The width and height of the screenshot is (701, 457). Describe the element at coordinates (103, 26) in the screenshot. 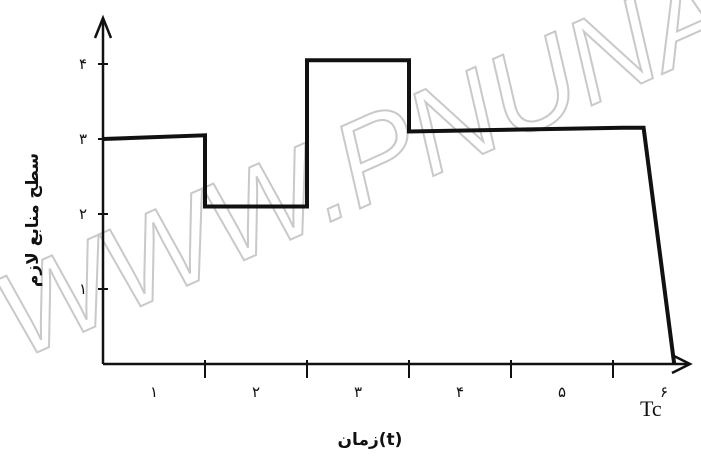

I see `y-axis-arrow` at that location.